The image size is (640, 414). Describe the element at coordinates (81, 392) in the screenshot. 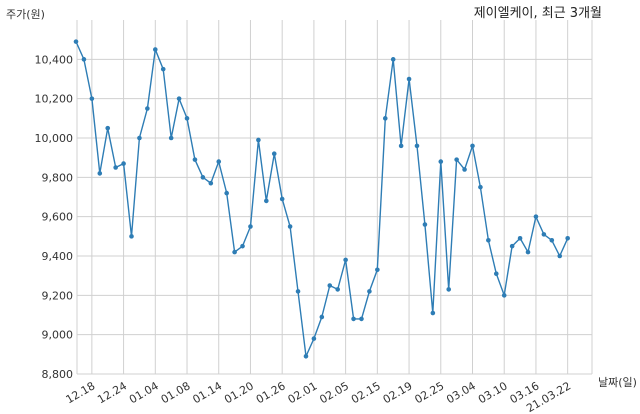

I see `x-tick-label: 12.18` at that location.